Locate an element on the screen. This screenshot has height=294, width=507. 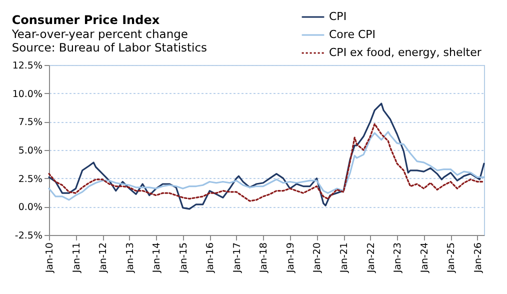
y-tick-label: 5.0% is located at coordinates (30, 151).